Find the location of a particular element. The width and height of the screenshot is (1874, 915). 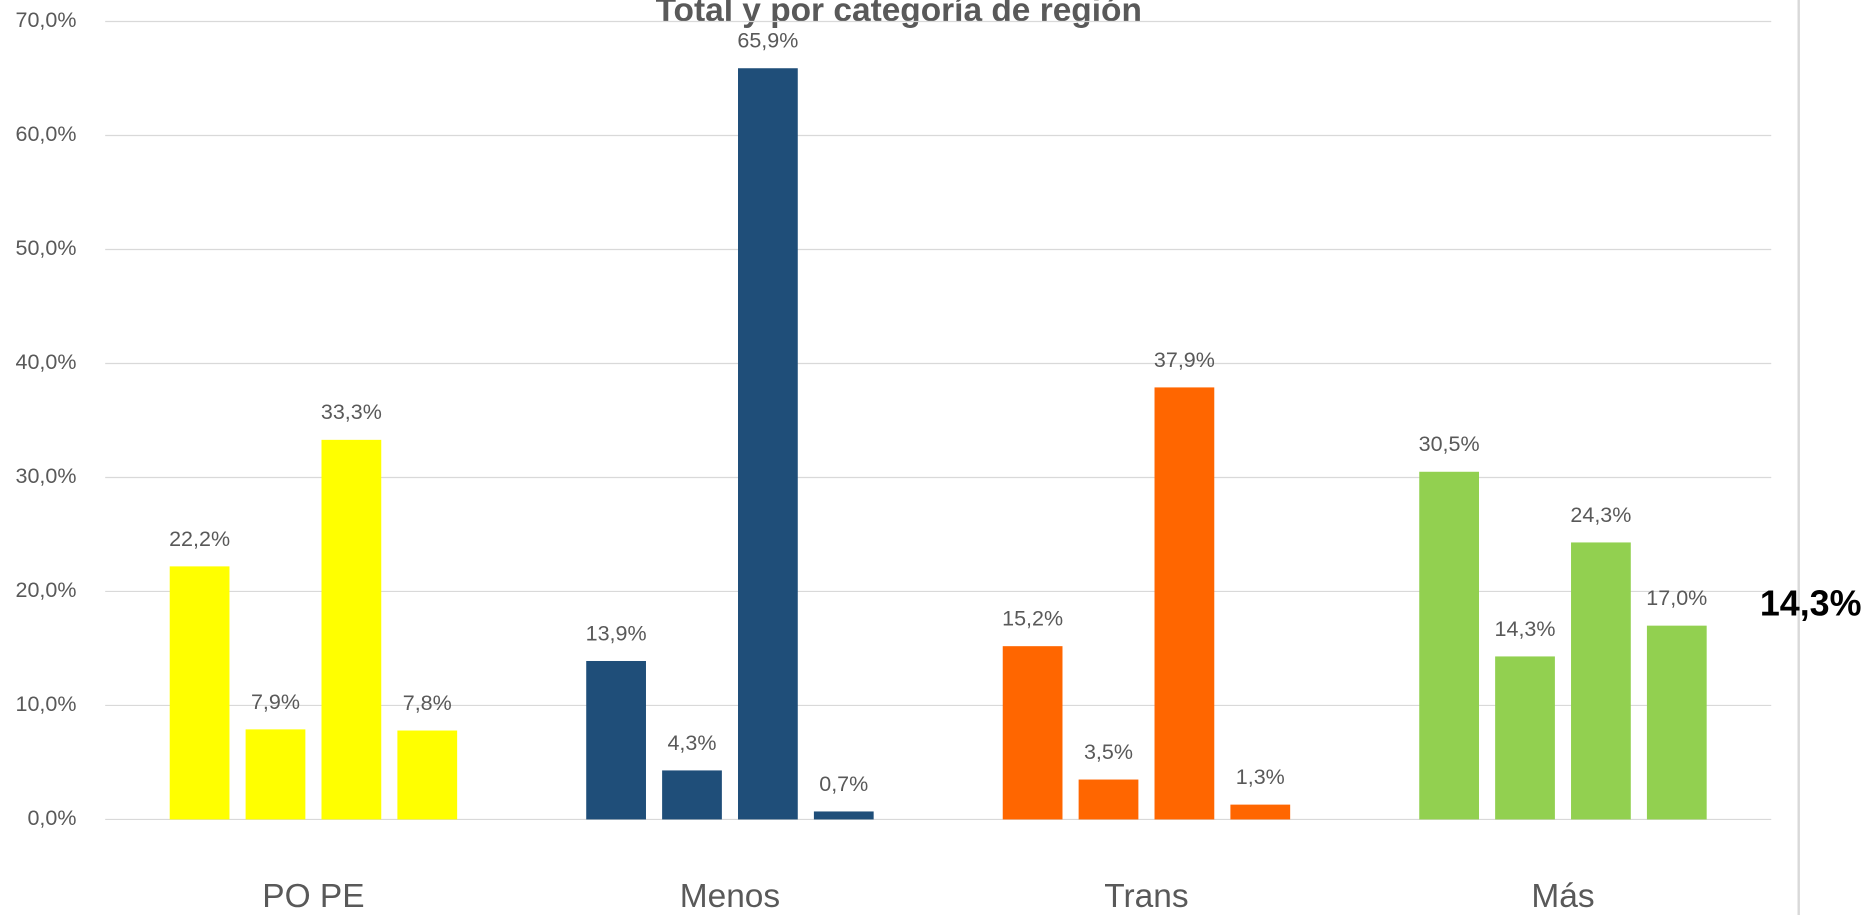

data-label: 14,3% is located at coordinates (1525, 629).